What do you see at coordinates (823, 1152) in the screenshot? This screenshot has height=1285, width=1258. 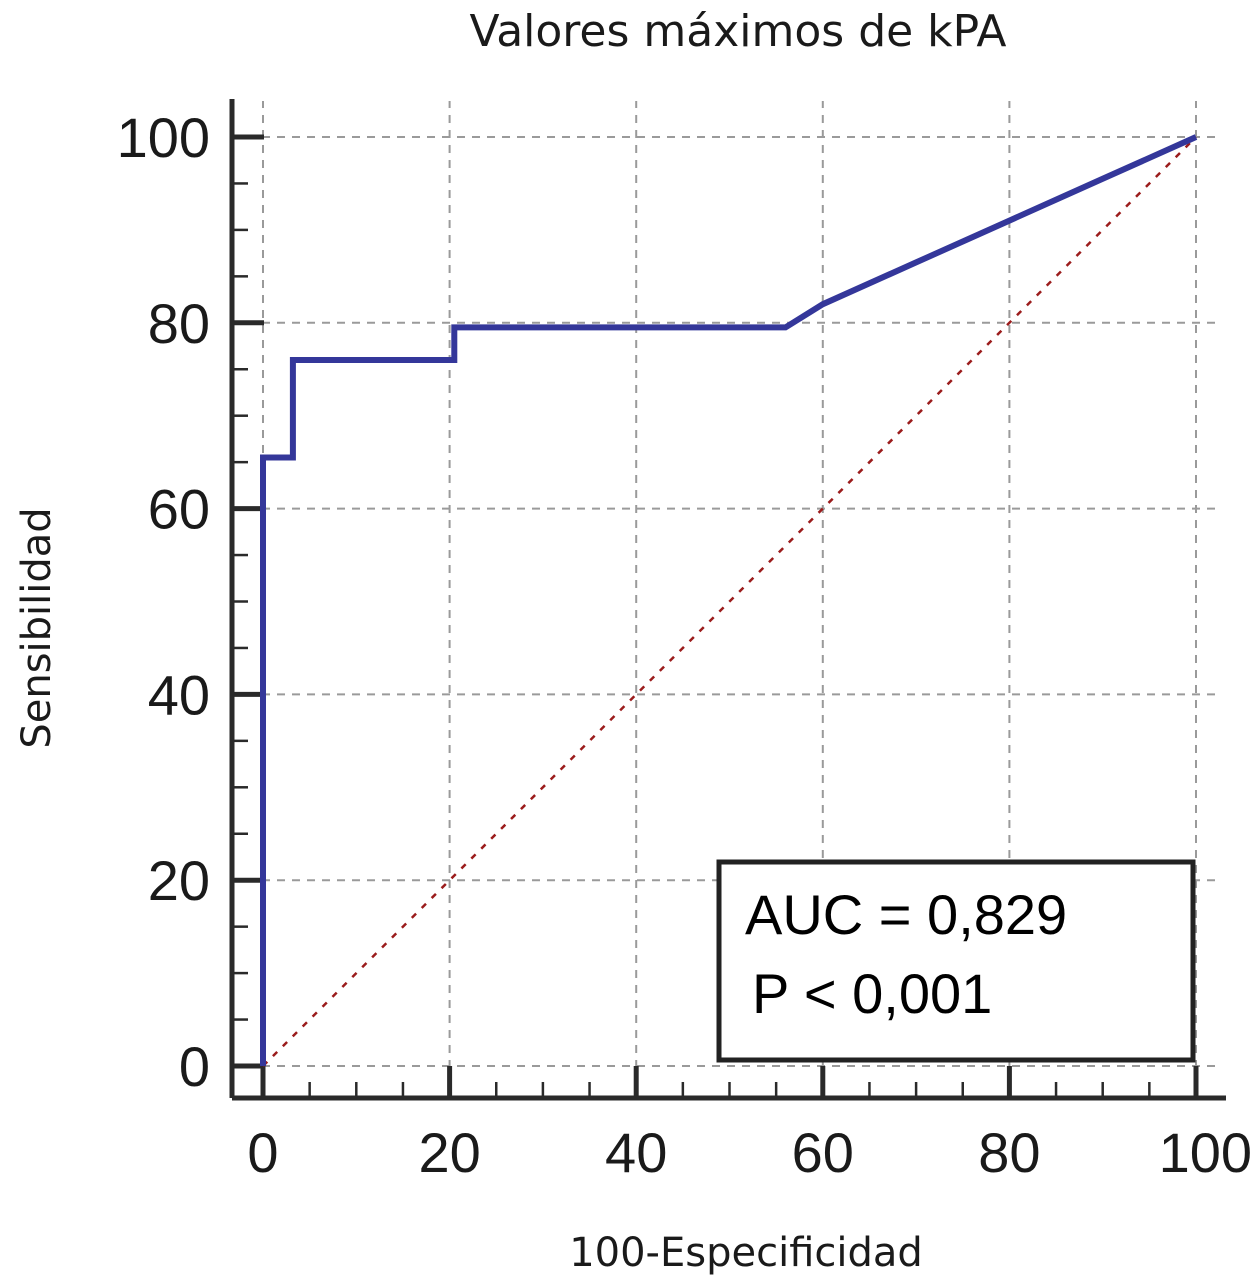 I see `x-tick-label: 60` at bounding box center [823, 1152].